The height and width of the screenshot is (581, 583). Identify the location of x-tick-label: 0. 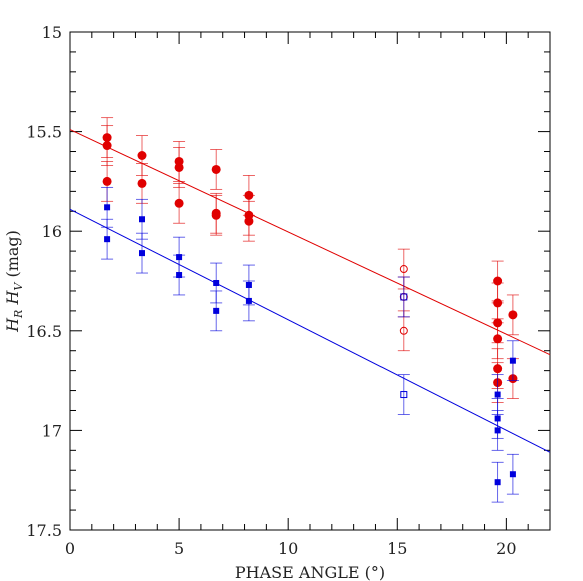
(70, 548).